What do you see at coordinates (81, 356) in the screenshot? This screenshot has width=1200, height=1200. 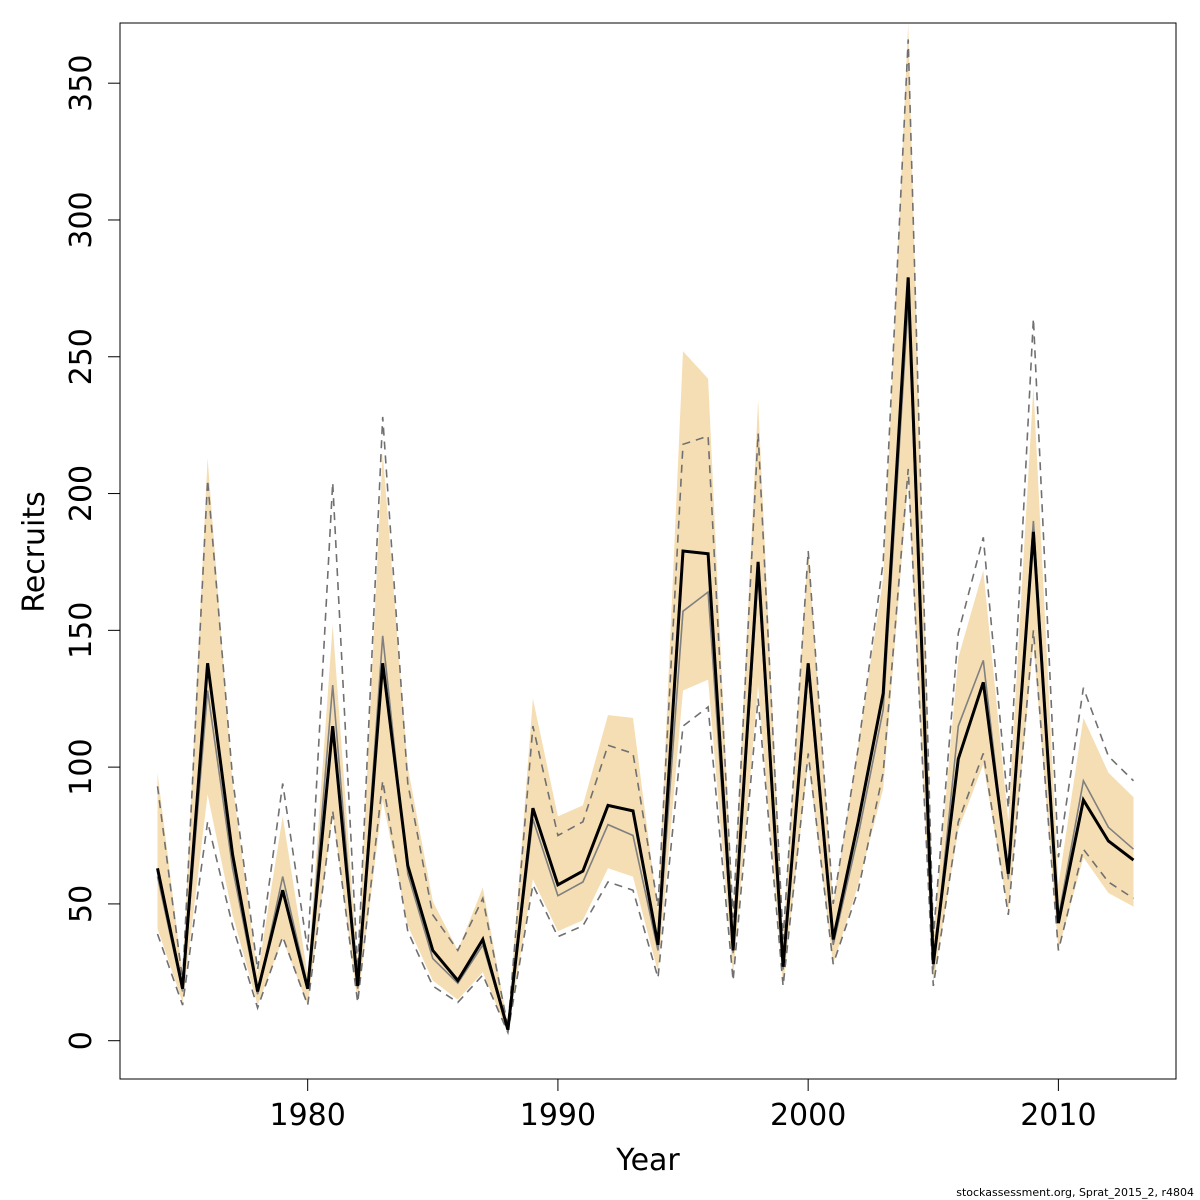 I see `y-tick-label: 250` at bounding box center [81, 356].